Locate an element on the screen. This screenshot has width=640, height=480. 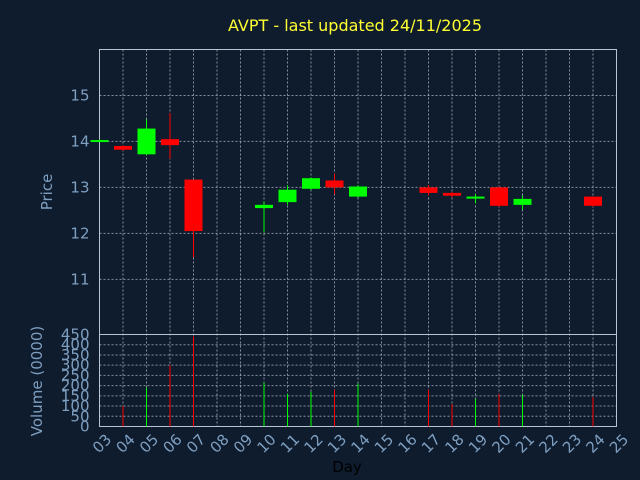
volume-tick-label: 300 is located at coordinates (75, 365).